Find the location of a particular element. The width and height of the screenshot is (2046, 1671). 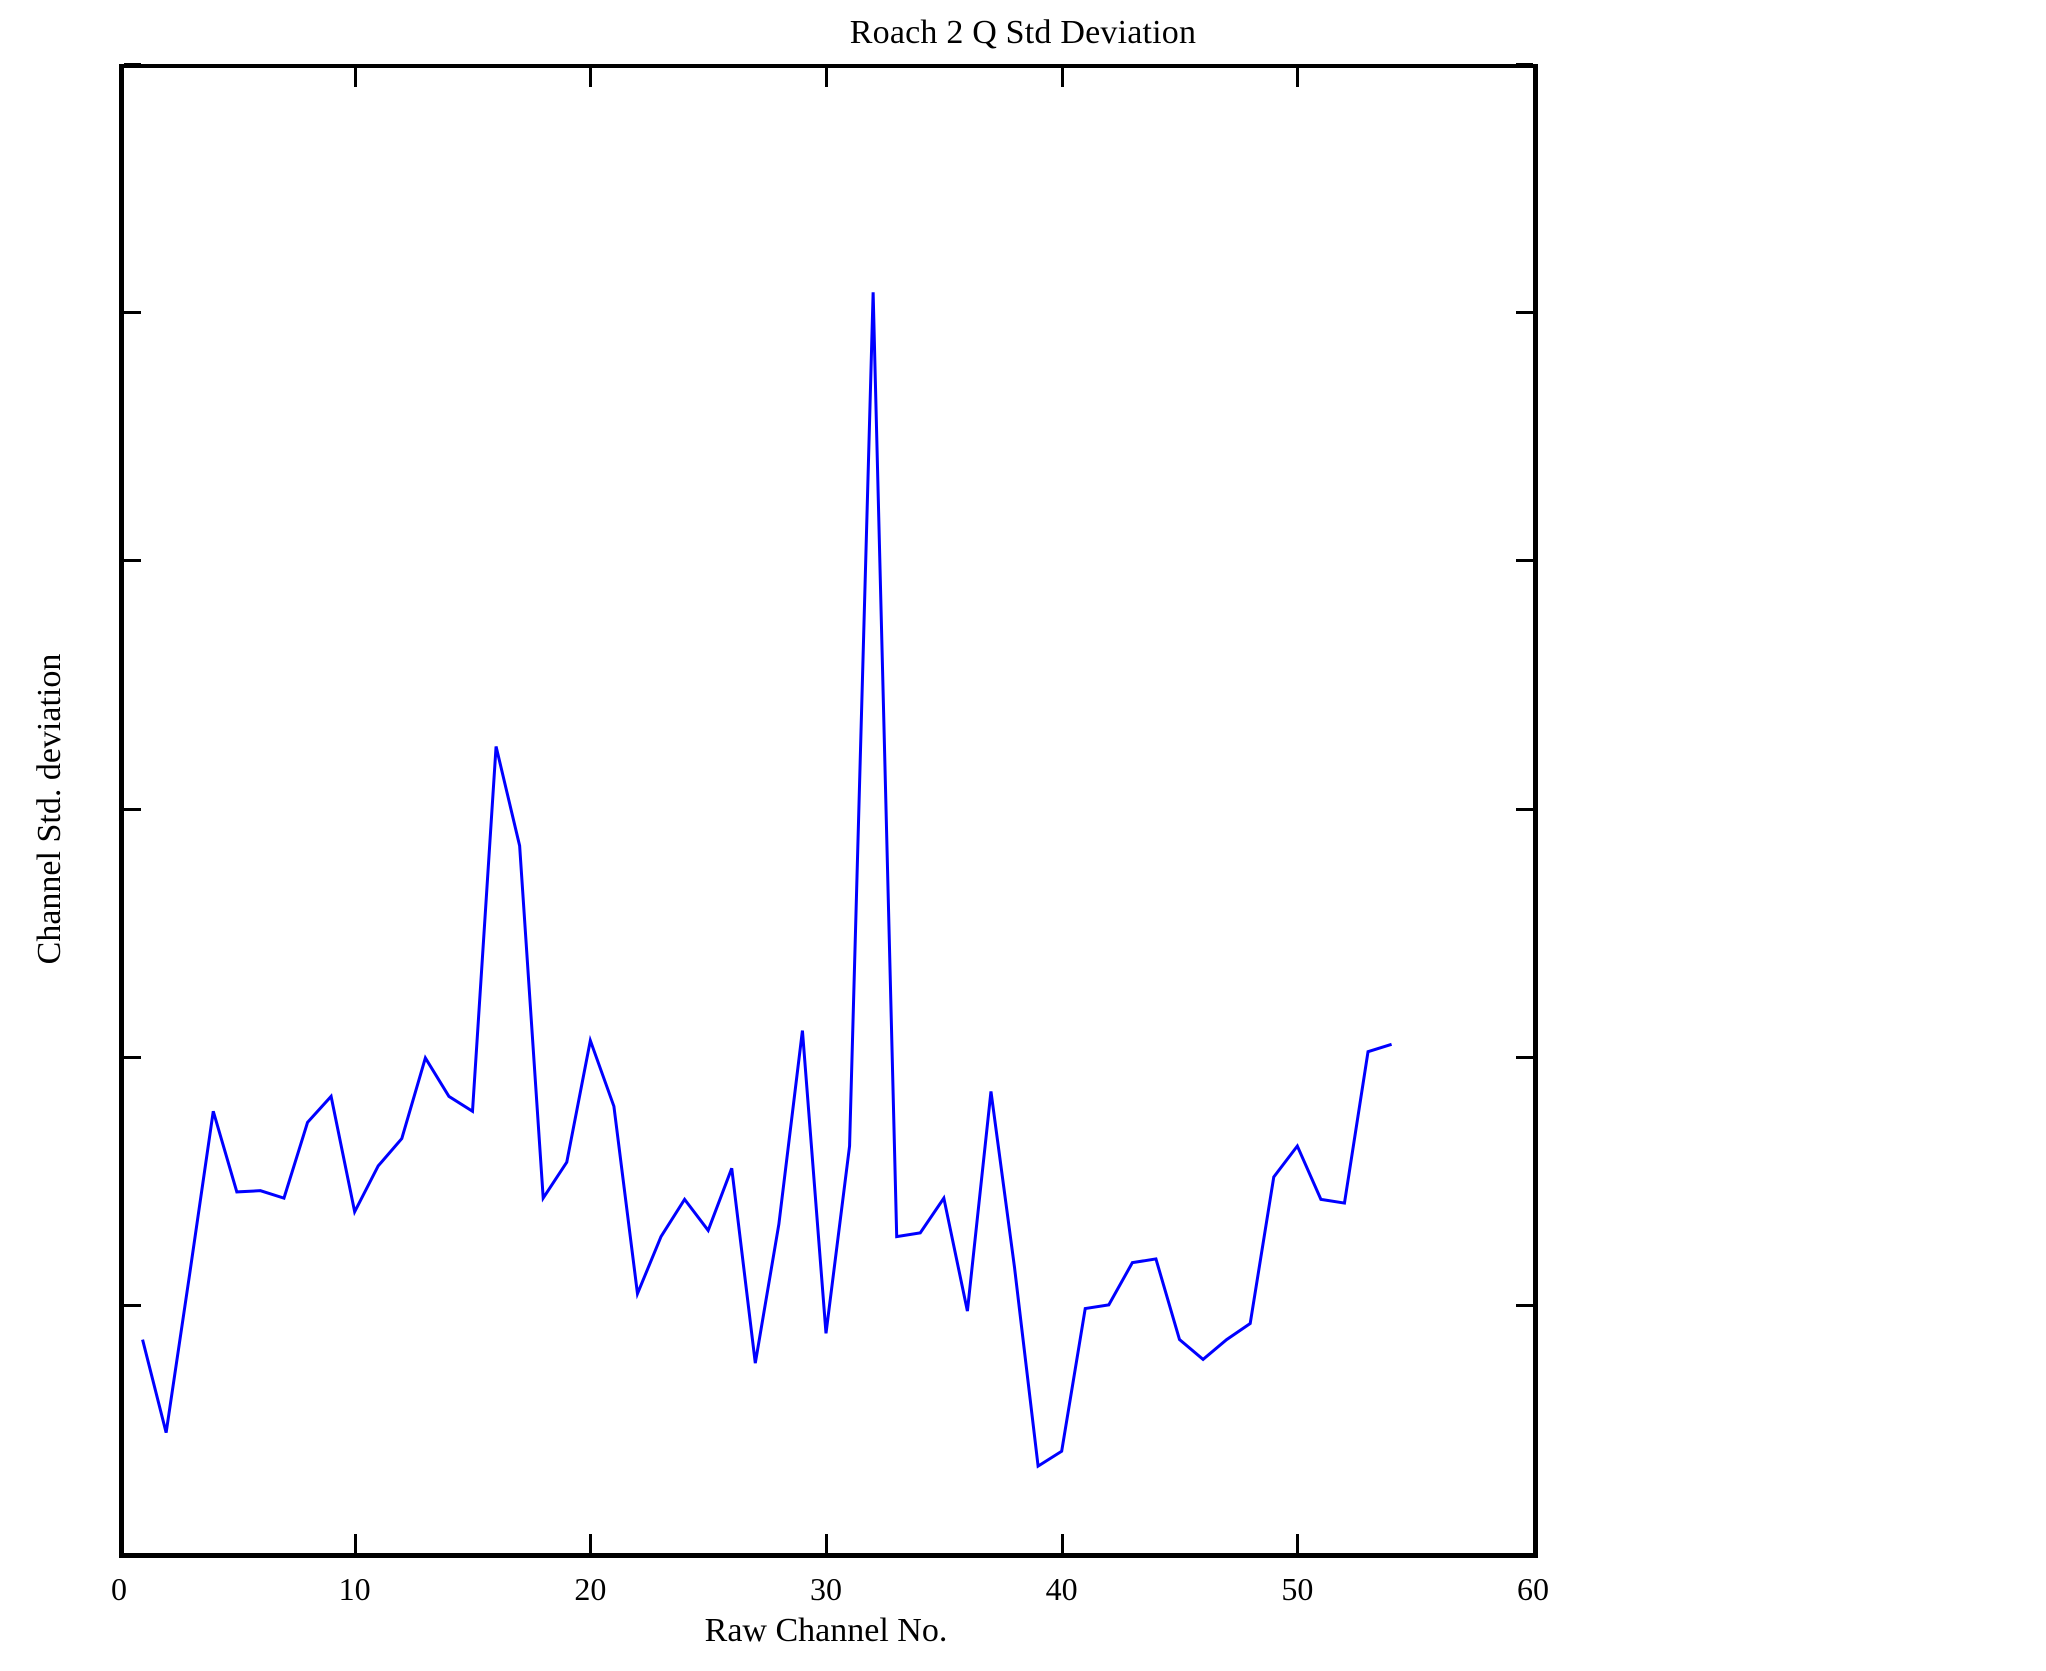

x-tick-label-0: 0 is located at coordinates (119, 1589).